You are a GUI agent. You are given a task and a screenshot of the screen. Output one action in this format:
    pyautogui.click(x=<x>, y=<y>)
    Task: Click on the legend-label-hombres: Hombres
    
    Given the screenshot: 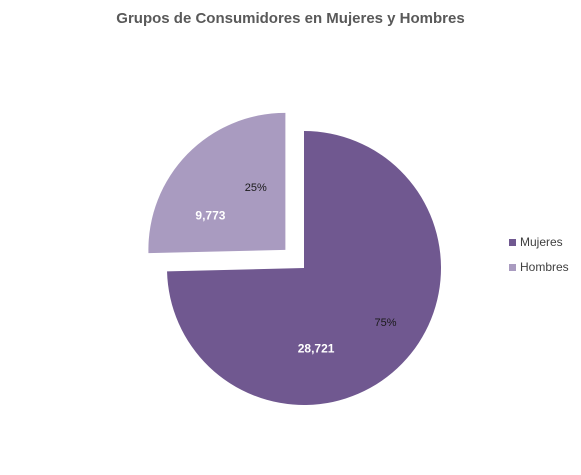 What is the action you would take?
    pyautogui.click(x=544, y=267)
    